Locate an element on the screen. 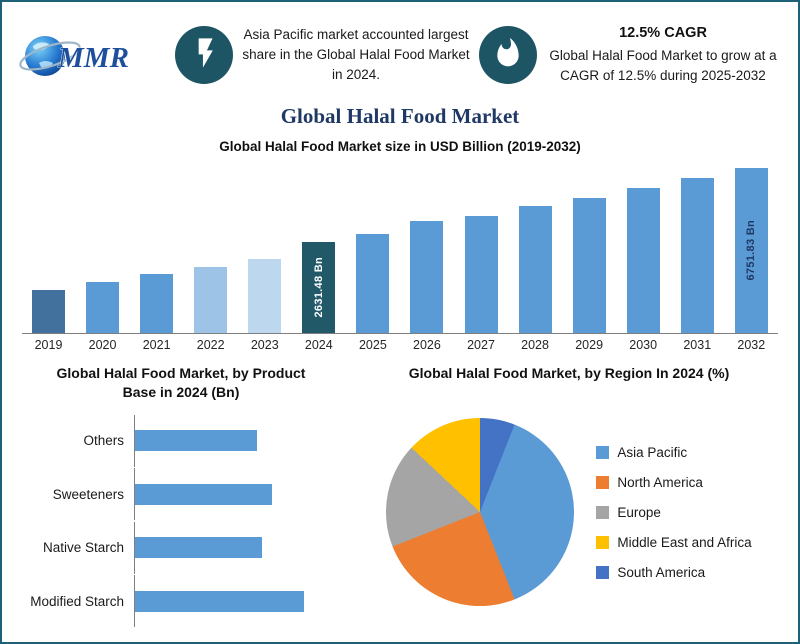 This screenshot has height=644, width=800. bar-column-2022 is located at coordinates (210, 248).